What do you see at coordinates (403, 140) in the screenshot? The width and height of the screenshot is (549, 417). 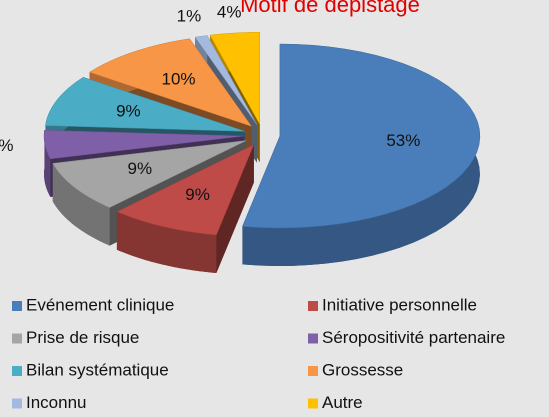 I see `data-label: 53%` at bounding box center [403, 140].